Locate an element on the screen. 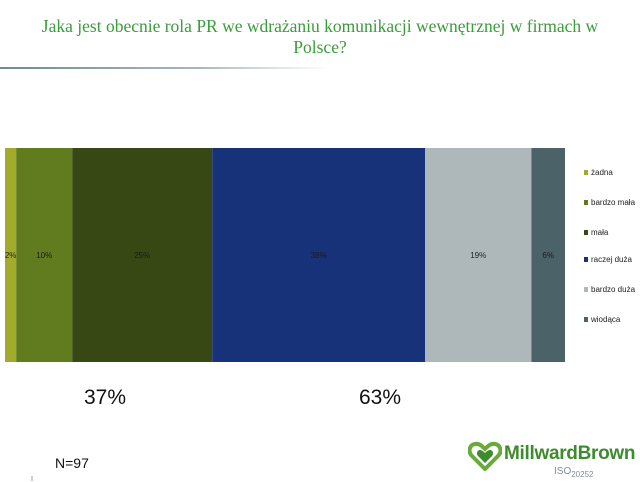  data-label-4: 19% is located at coordinates (478, 255).